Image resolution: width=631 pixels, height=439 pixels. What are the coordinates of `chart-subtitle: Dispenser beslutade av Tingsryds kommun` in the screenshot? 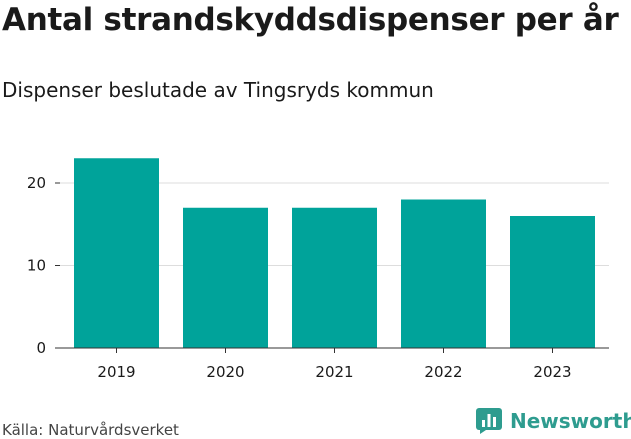 It's located at (218, 90).